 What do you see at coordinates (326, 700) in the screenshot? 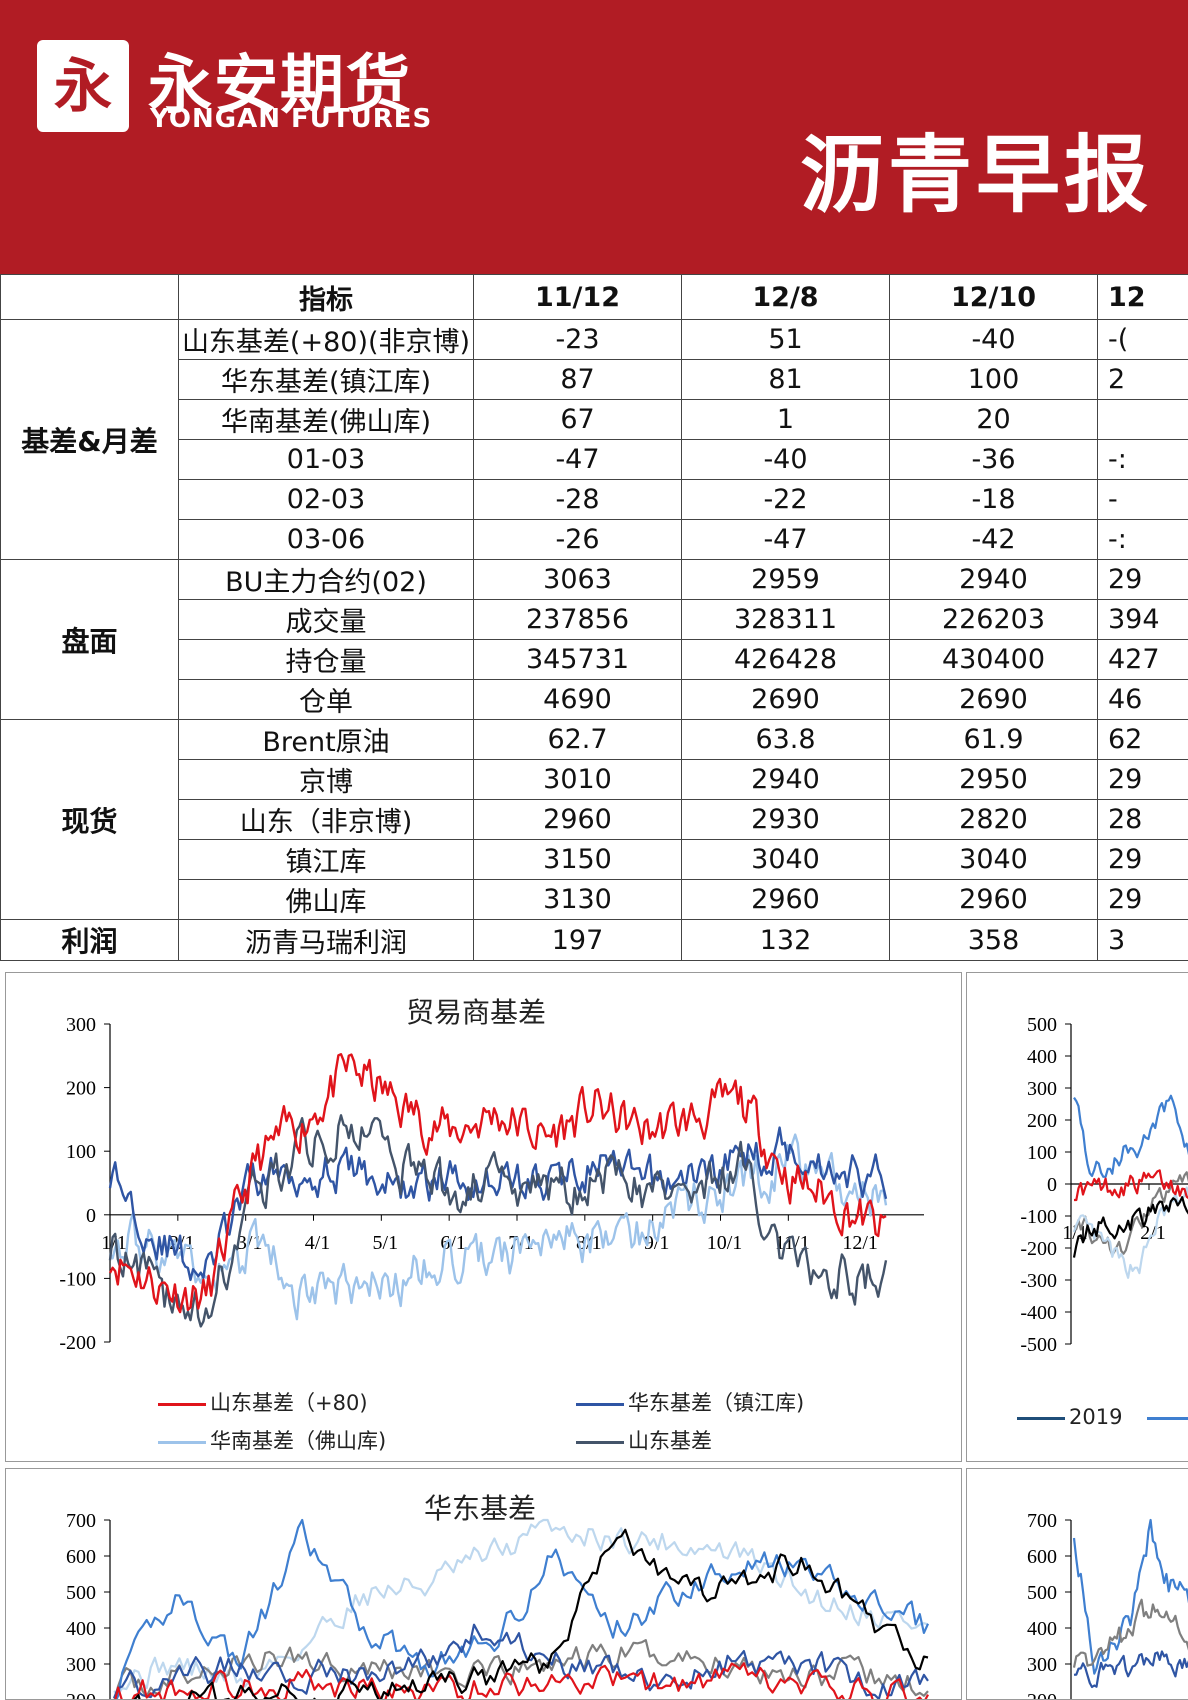
I see `row-label: 仓单` at bounding box center [326, 700].